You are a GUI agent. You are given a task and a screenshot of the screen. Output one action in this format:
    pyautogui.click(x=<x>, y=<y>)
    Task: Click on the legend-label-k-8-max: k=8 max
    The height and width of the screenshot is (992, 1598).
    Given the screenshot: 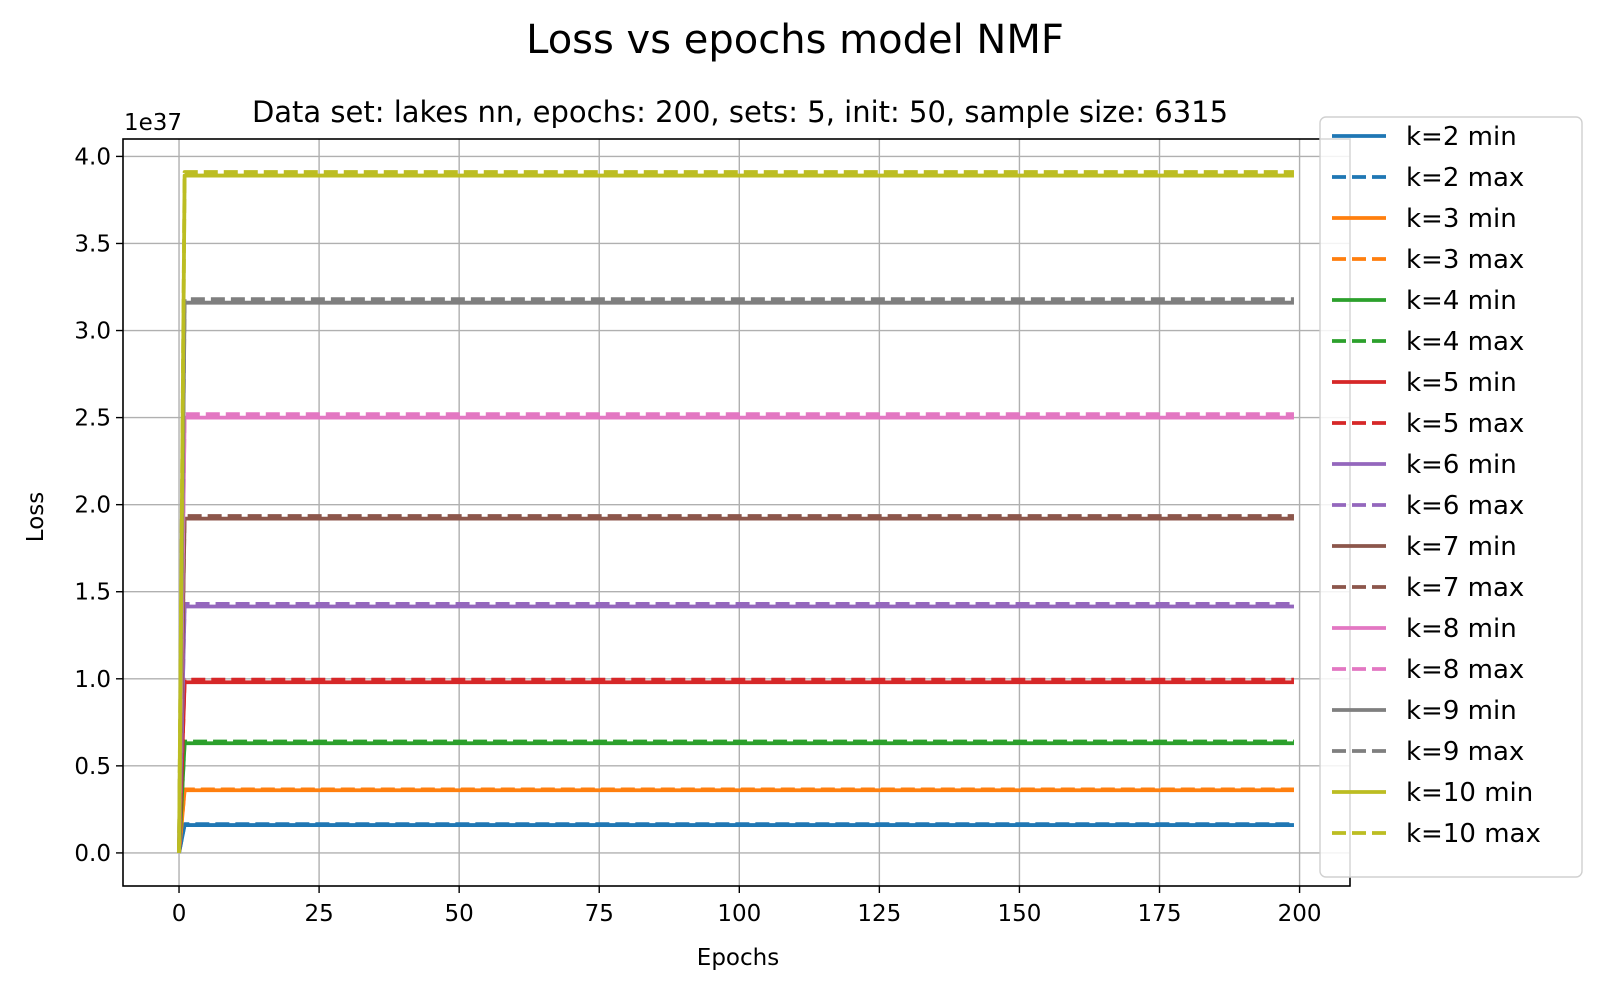 What is the action you would take?
    pyautogui.click(x=1465, y=670)
    